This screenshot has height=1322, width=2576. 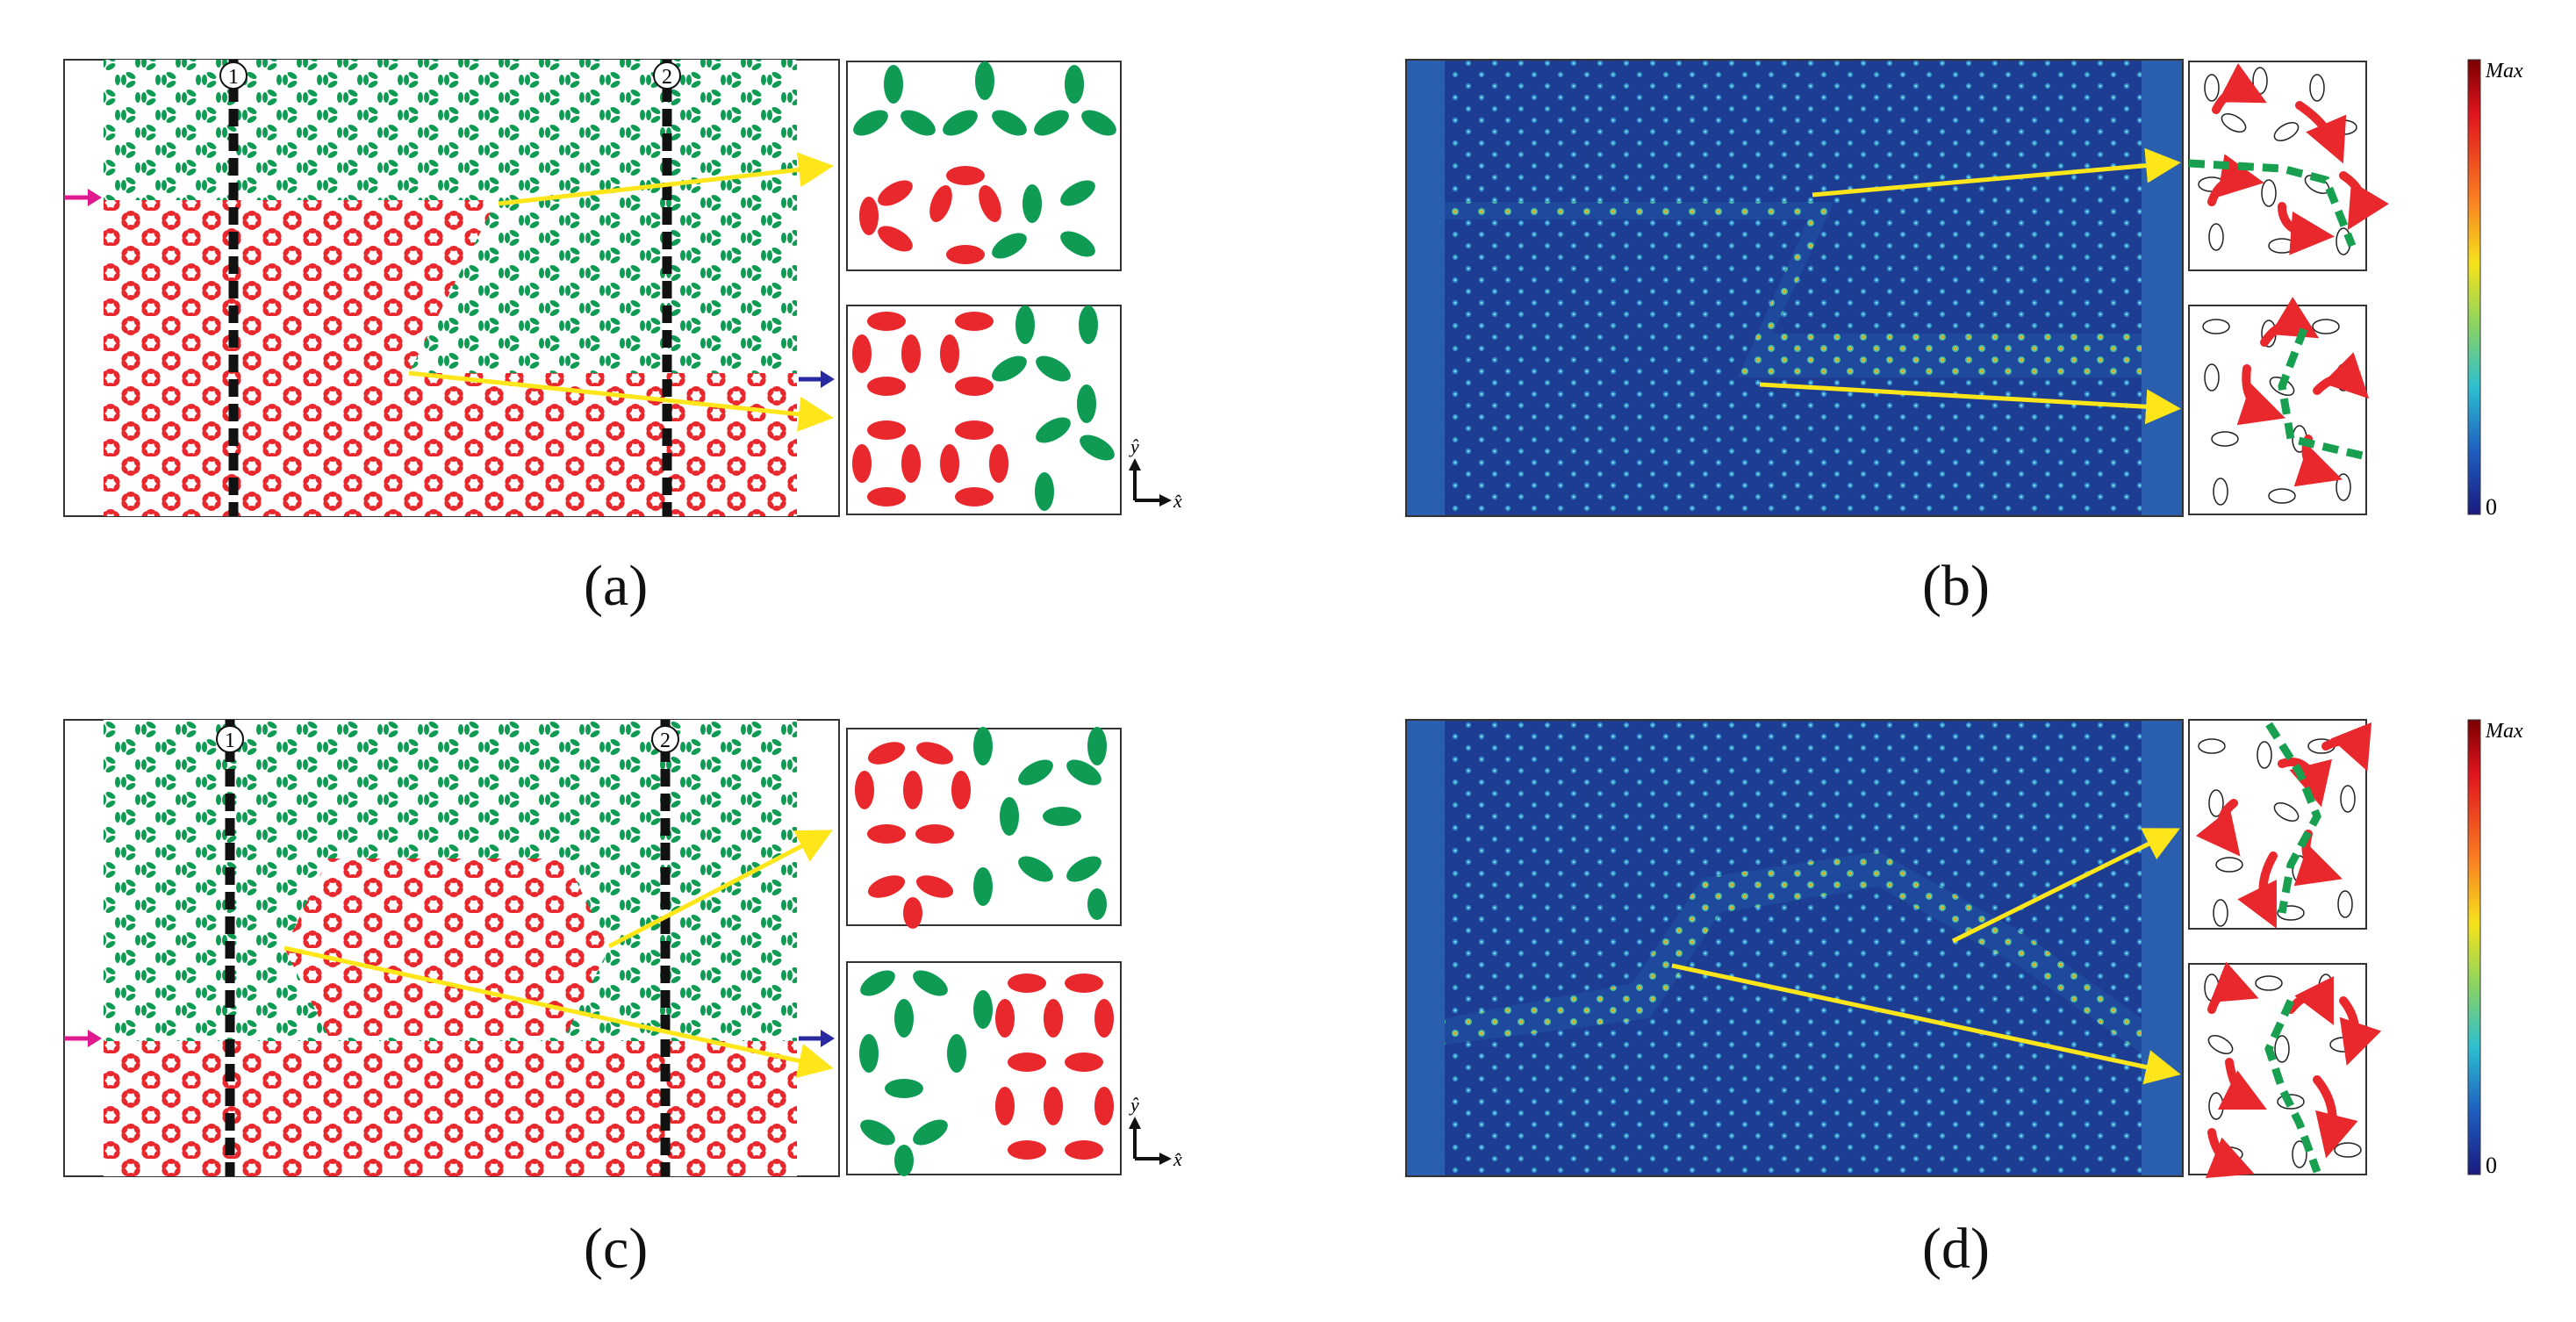 What do you see at coordinates (984, 162) in the screenshot?
I see `panel-a-inset-top-content` at bounding box center [984, 162].